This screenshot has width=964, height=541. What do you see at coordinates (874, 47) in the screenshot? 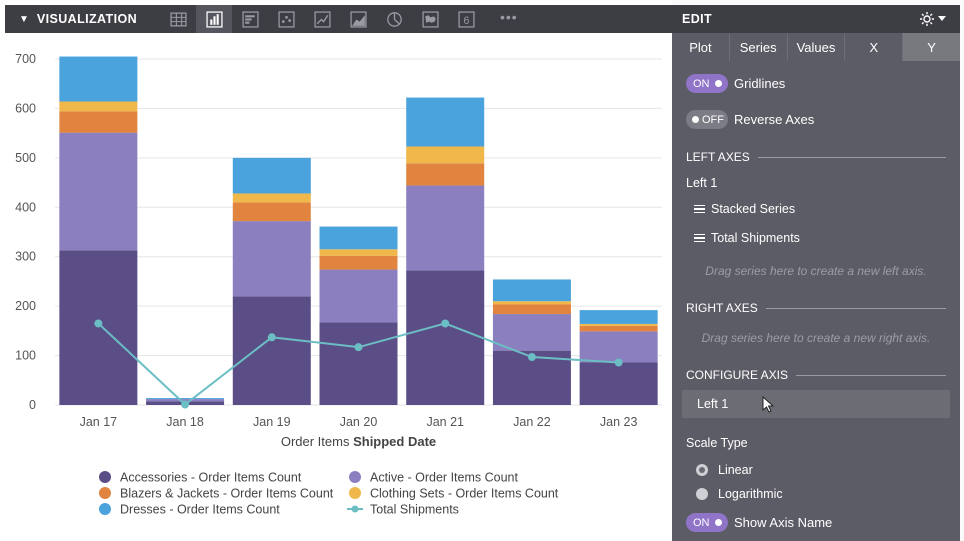
I see `tab-x: X` at bounding box center [874, 47].